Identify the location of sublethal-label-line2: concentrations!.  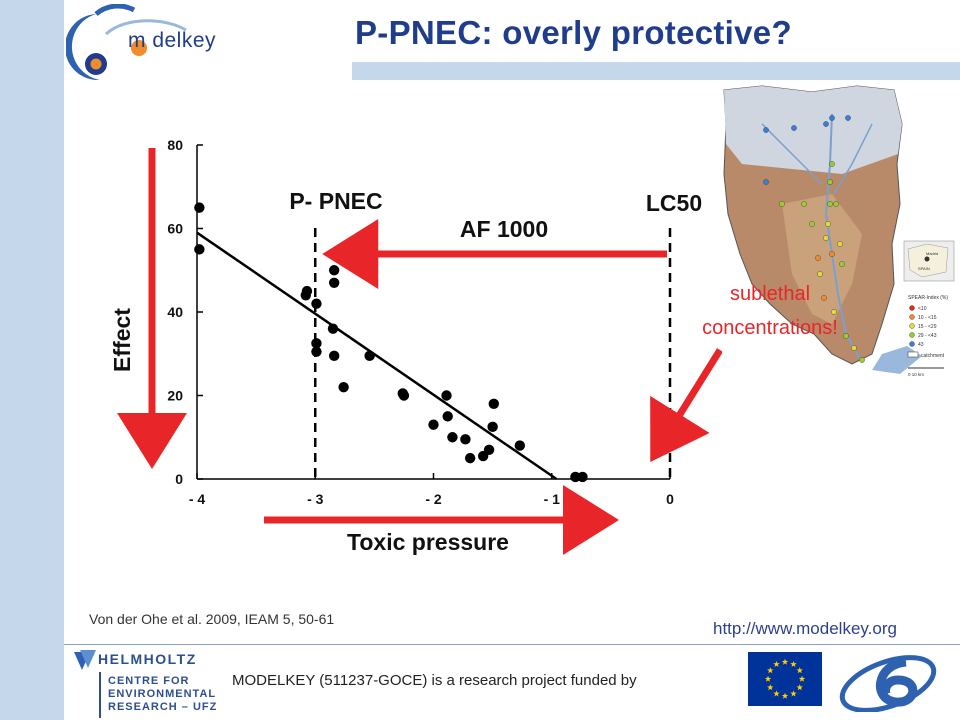
(770, 328).